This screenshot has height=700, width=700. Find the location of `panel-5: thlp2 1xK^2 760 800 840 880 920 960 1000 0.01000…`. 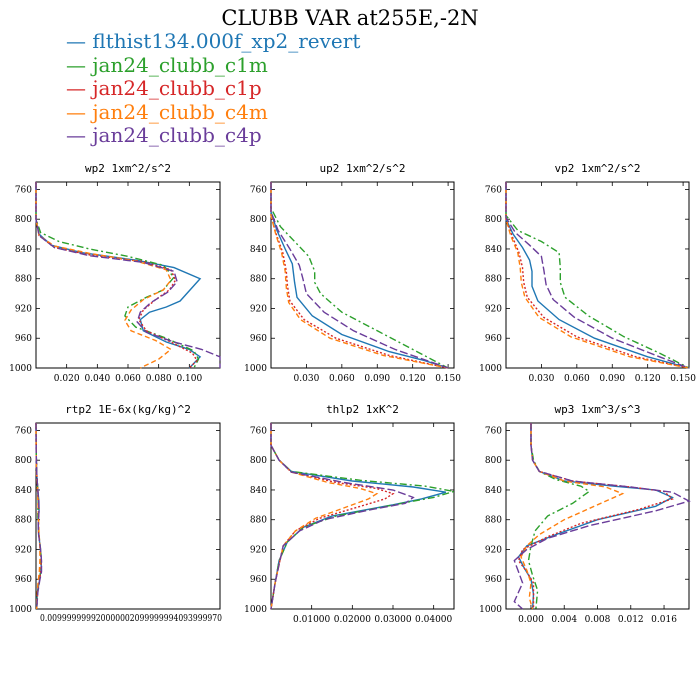

panel-5: thlp2 1xK^2 760 800 840 880 920 960 1000 0.01000… is located at coordinates (349, 514).